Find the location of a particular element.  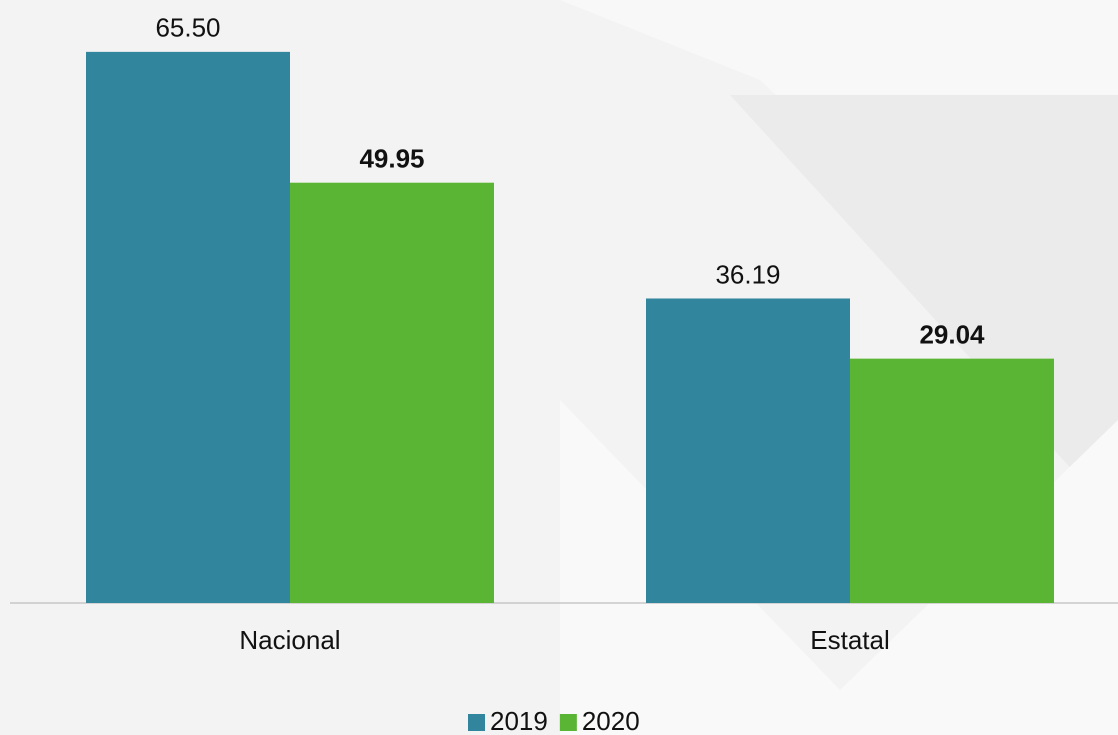

legend-label: 2020 is located at coordinates (611, 720).